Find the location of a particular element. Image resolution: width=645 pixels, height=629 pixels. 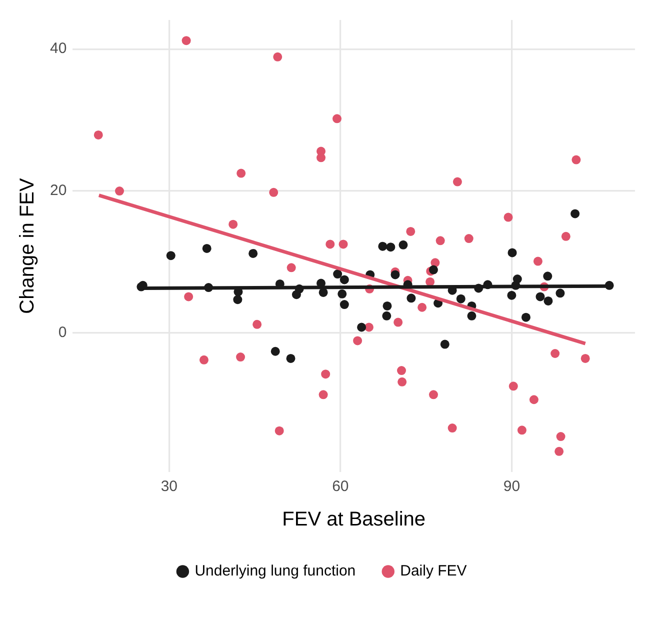

y-tick-label: 0 is located at coordinates (62, 333).